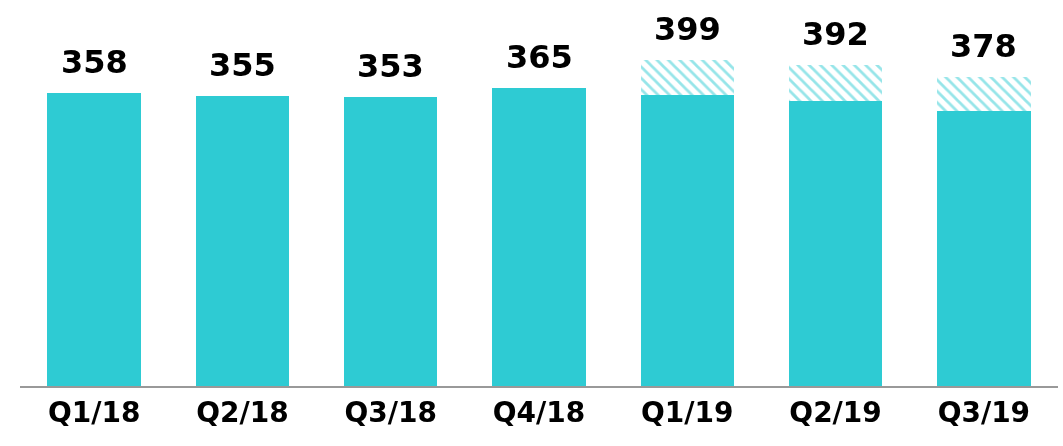 The image size is (1063, 446). Describe the element at coordinates (983, 46) in the screenshot. I see `total-label: 378` at that location.